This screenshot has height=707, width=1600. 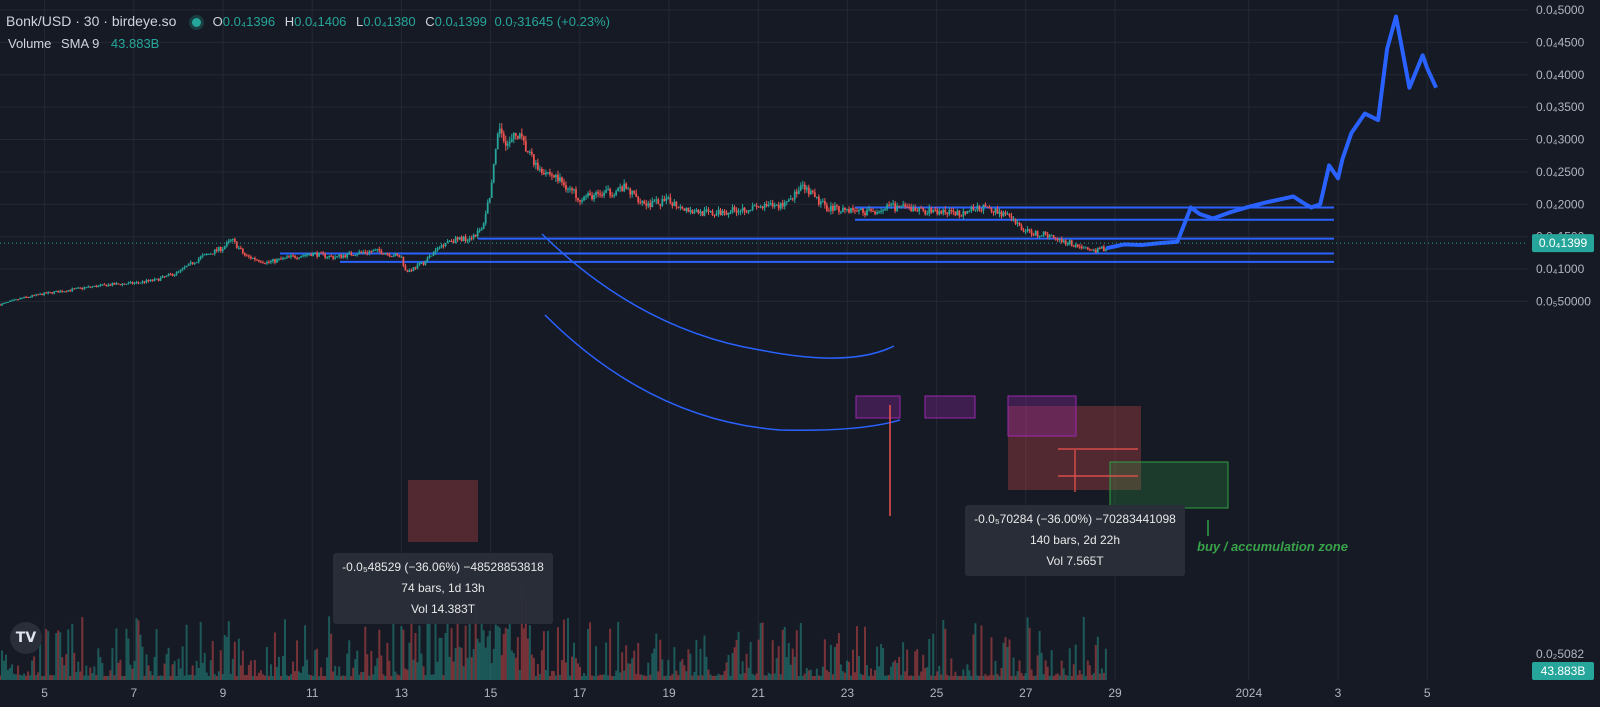 I want to click on symbol-title: Bonk/USD · 30 · birdeye.so, so click(x=91, y=21).